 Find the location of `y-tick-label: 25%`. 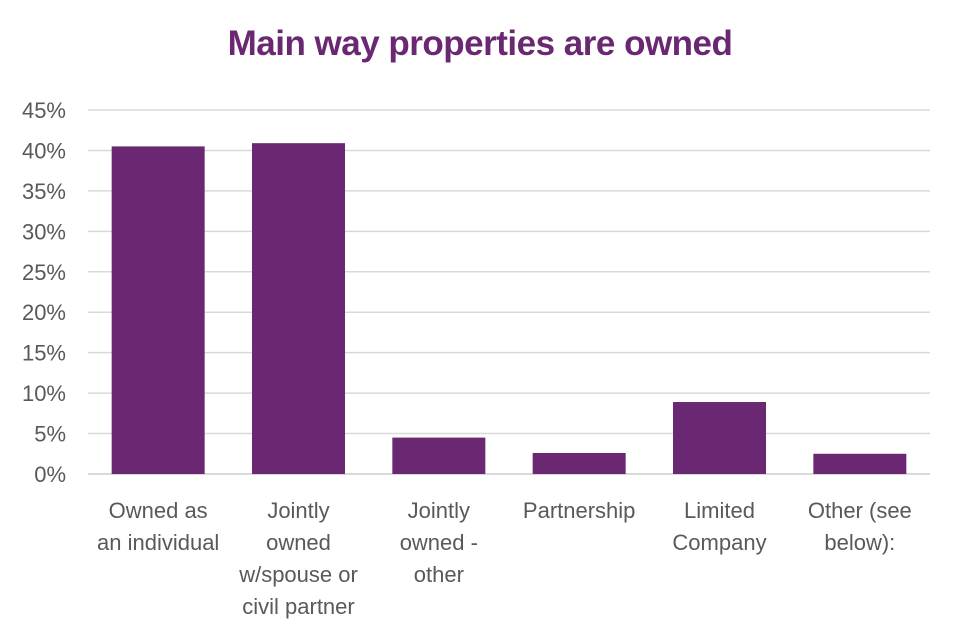

y-tick-label: 25% is located at coordinates (44, 272).